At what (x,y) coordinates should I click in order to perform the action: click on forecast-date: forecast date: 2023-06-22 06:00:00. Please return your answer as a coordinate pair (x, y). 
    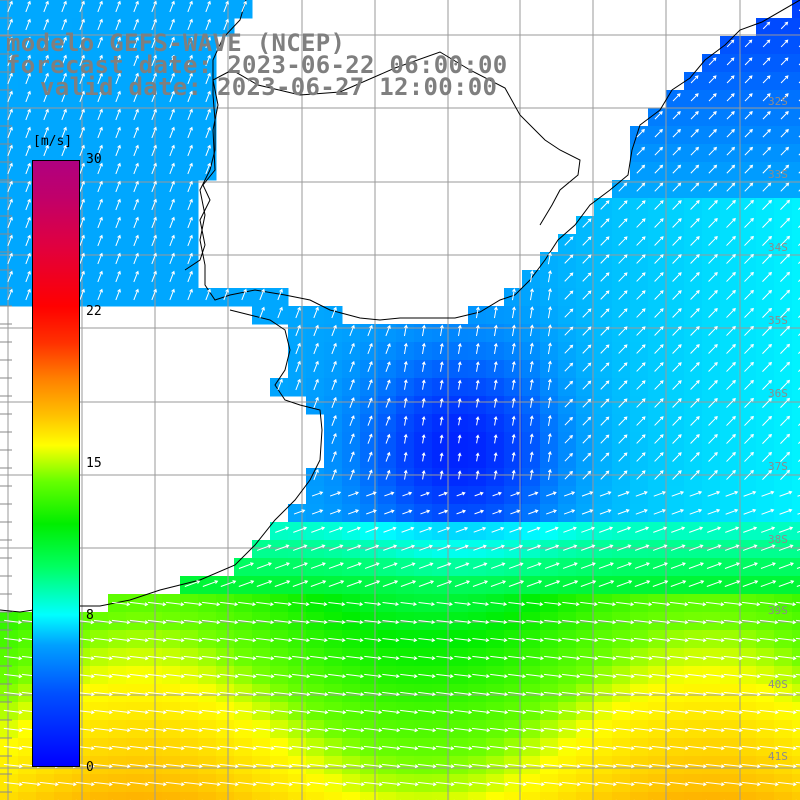
    Looking at the image, I should click on (257, 65).